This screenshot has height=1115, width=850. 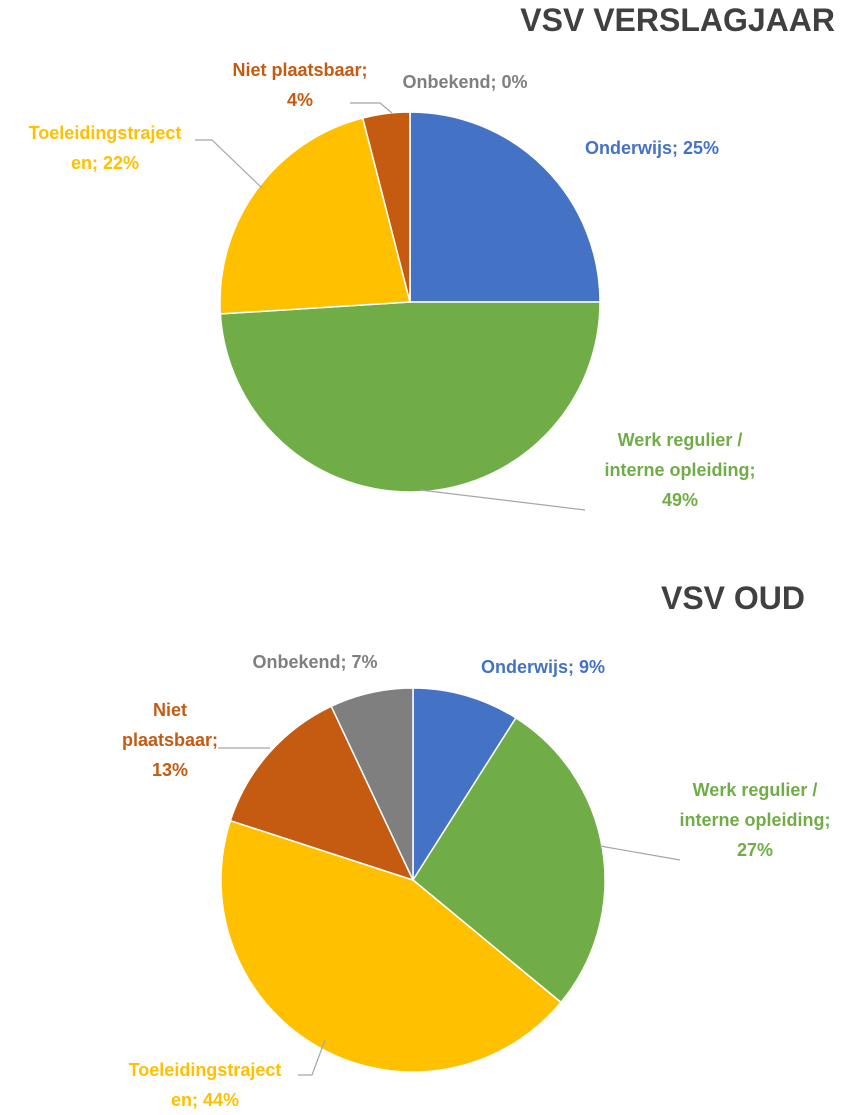 I want to click on data-label: Werk regulier / interne opleiding; 27%, so click(x=755, y=820).